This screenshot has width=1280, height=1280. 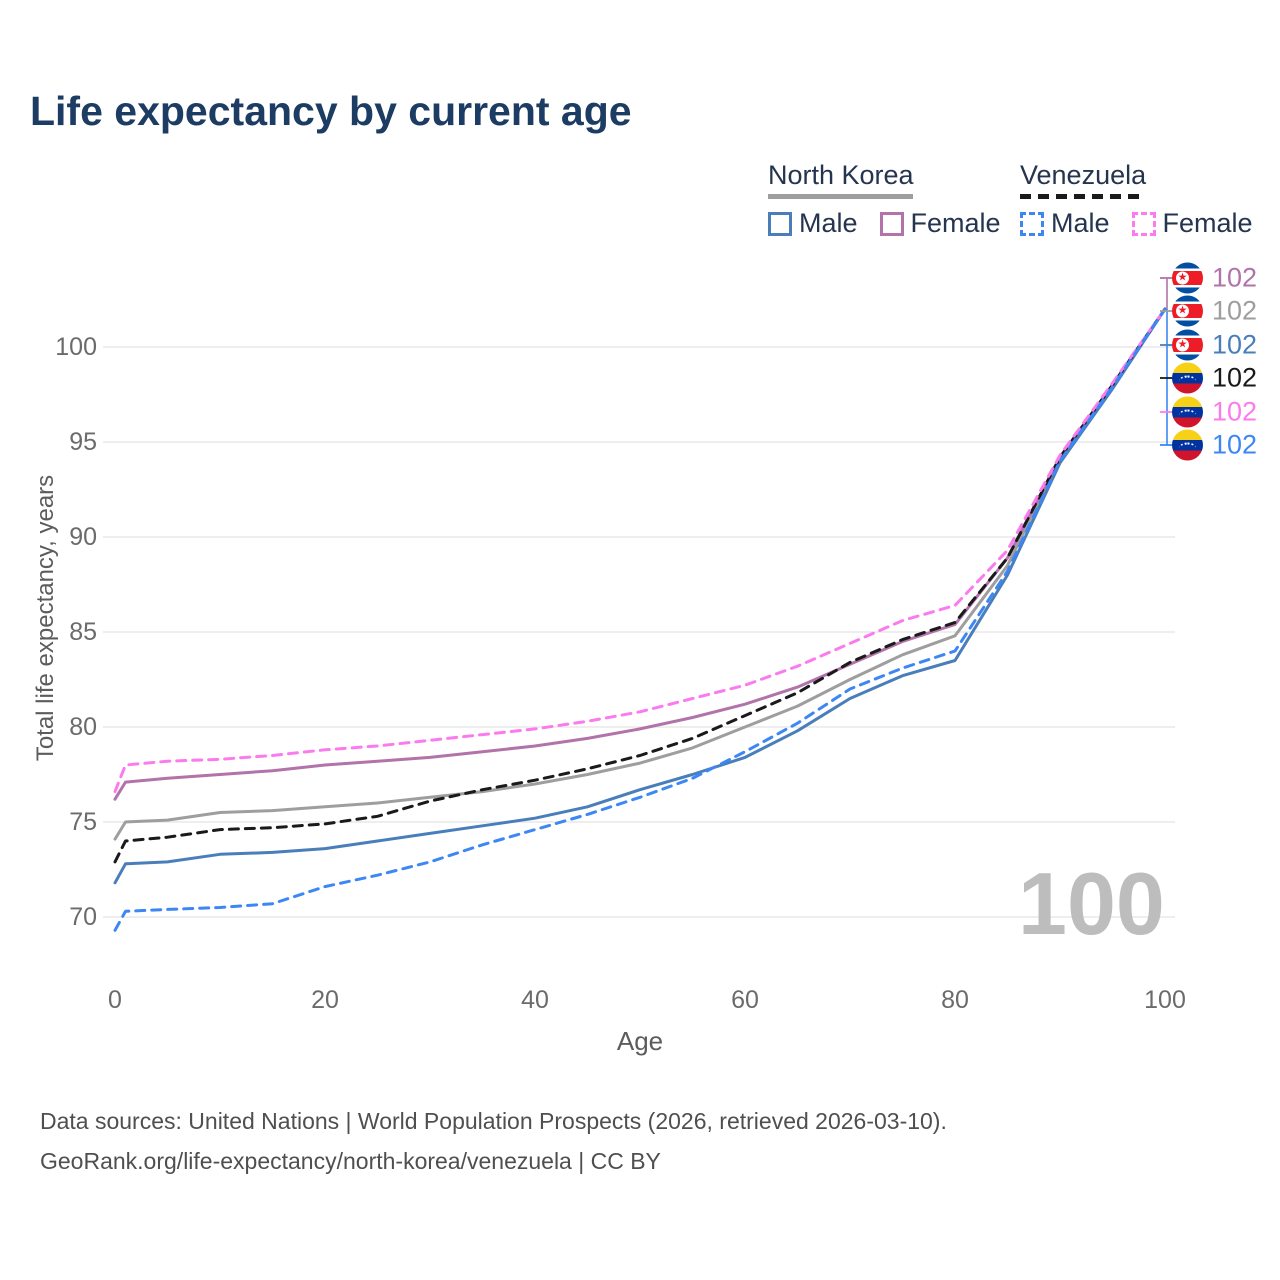 What do you see at coordinates (1083, 175) in the screenshot?
I see `legend-header-venezuela: Venezuela` at bounding box center [1083, 175].